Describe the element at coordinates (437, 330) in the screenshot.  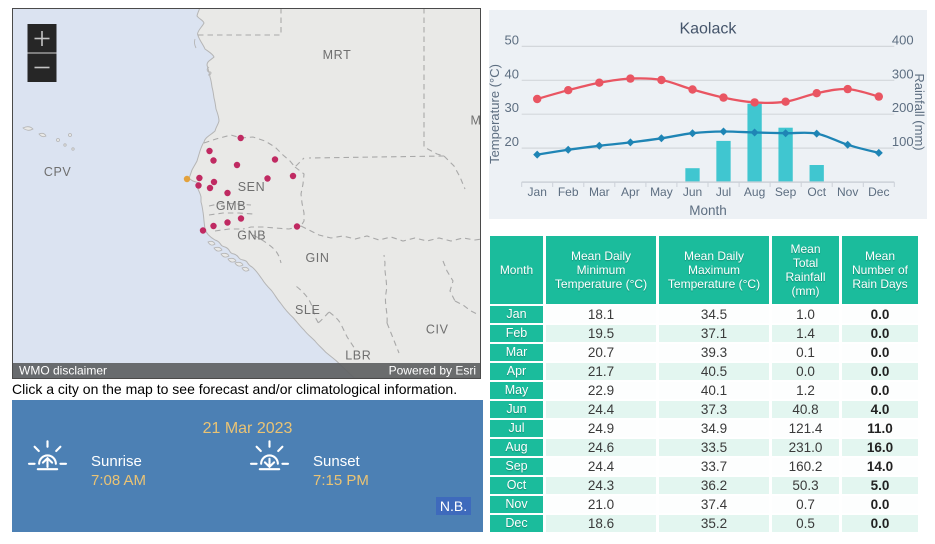
I see `svg-text: CIV` at that location.